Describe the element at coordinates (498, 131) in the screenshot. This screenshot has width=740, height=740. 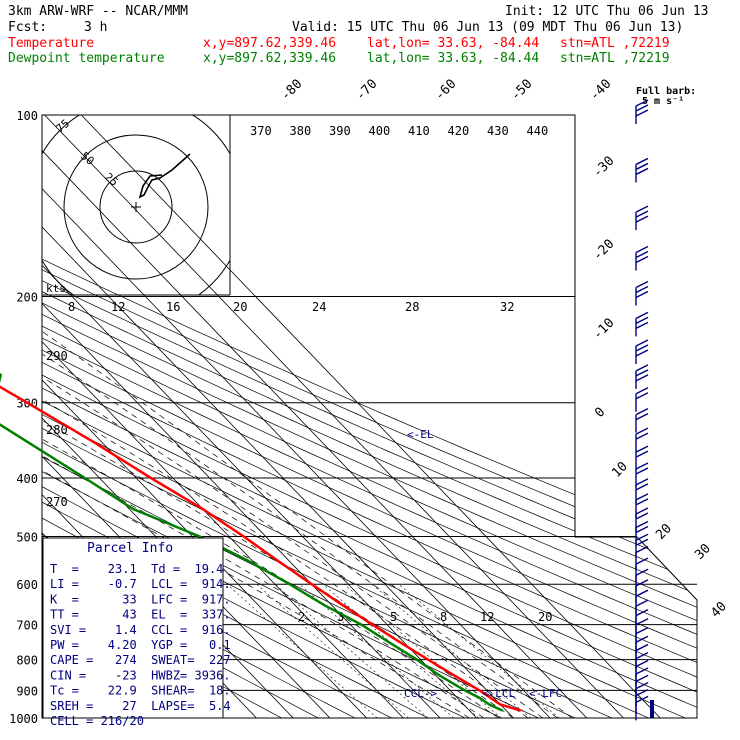
I see `theta-label: 430` at that location.